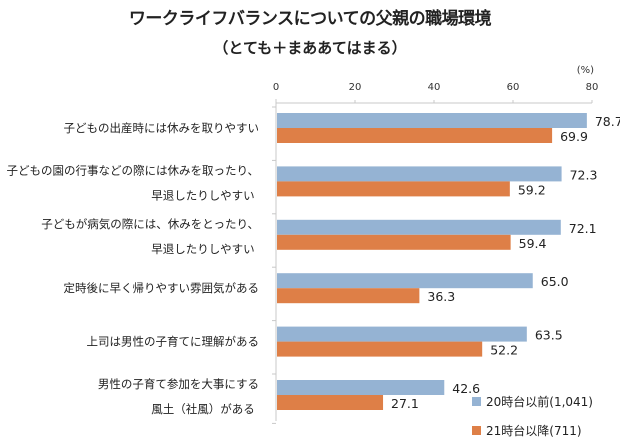 This screenshot has width=620, height=445. I want to click on data-label: 78.7, so click(607, 121).